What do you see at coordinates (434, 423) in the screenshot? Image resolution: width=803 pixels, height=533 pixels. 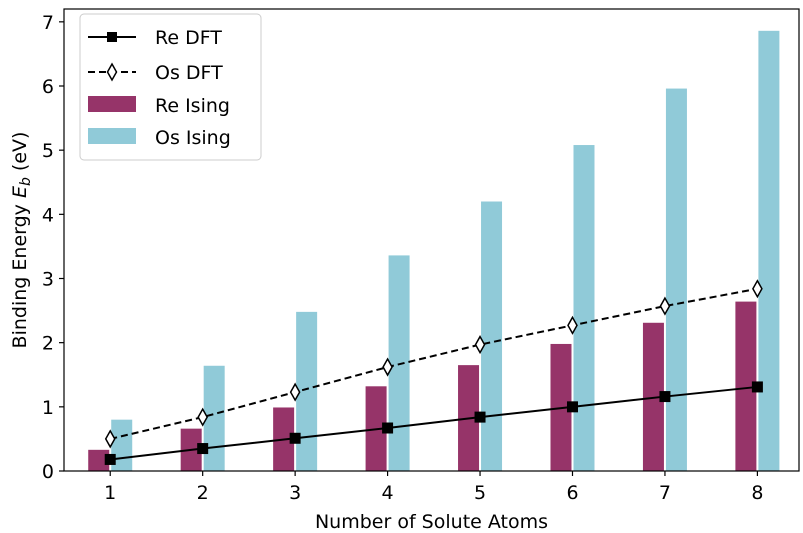 I see `line-re-dft` at bounding box center [434, 423].